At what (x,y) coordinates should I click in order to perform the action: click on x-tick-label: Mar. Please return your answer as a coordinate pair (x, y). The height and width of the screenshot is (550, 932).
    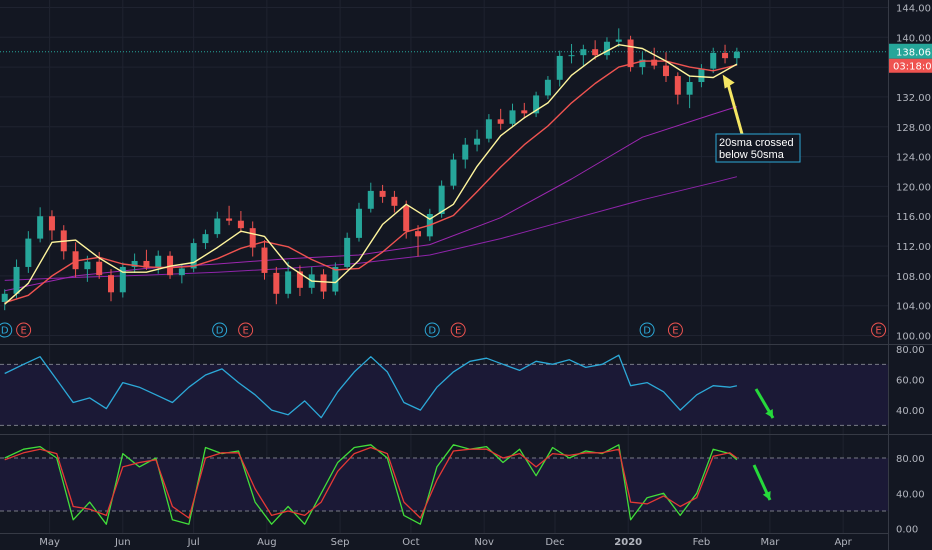
    Looking at the image, I should click on (770, 542).